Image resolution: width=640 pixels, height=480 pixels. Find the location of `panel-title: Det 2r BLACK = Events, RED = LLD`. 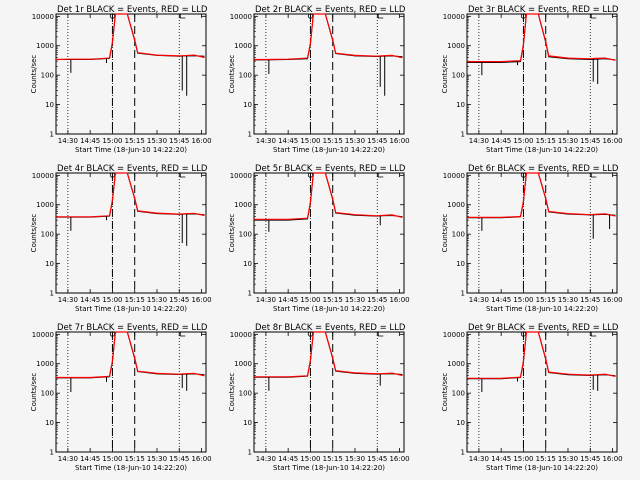

panel-title: Det 2r BLACK = Events, RED = LLD is located at coordinates (330, 10).